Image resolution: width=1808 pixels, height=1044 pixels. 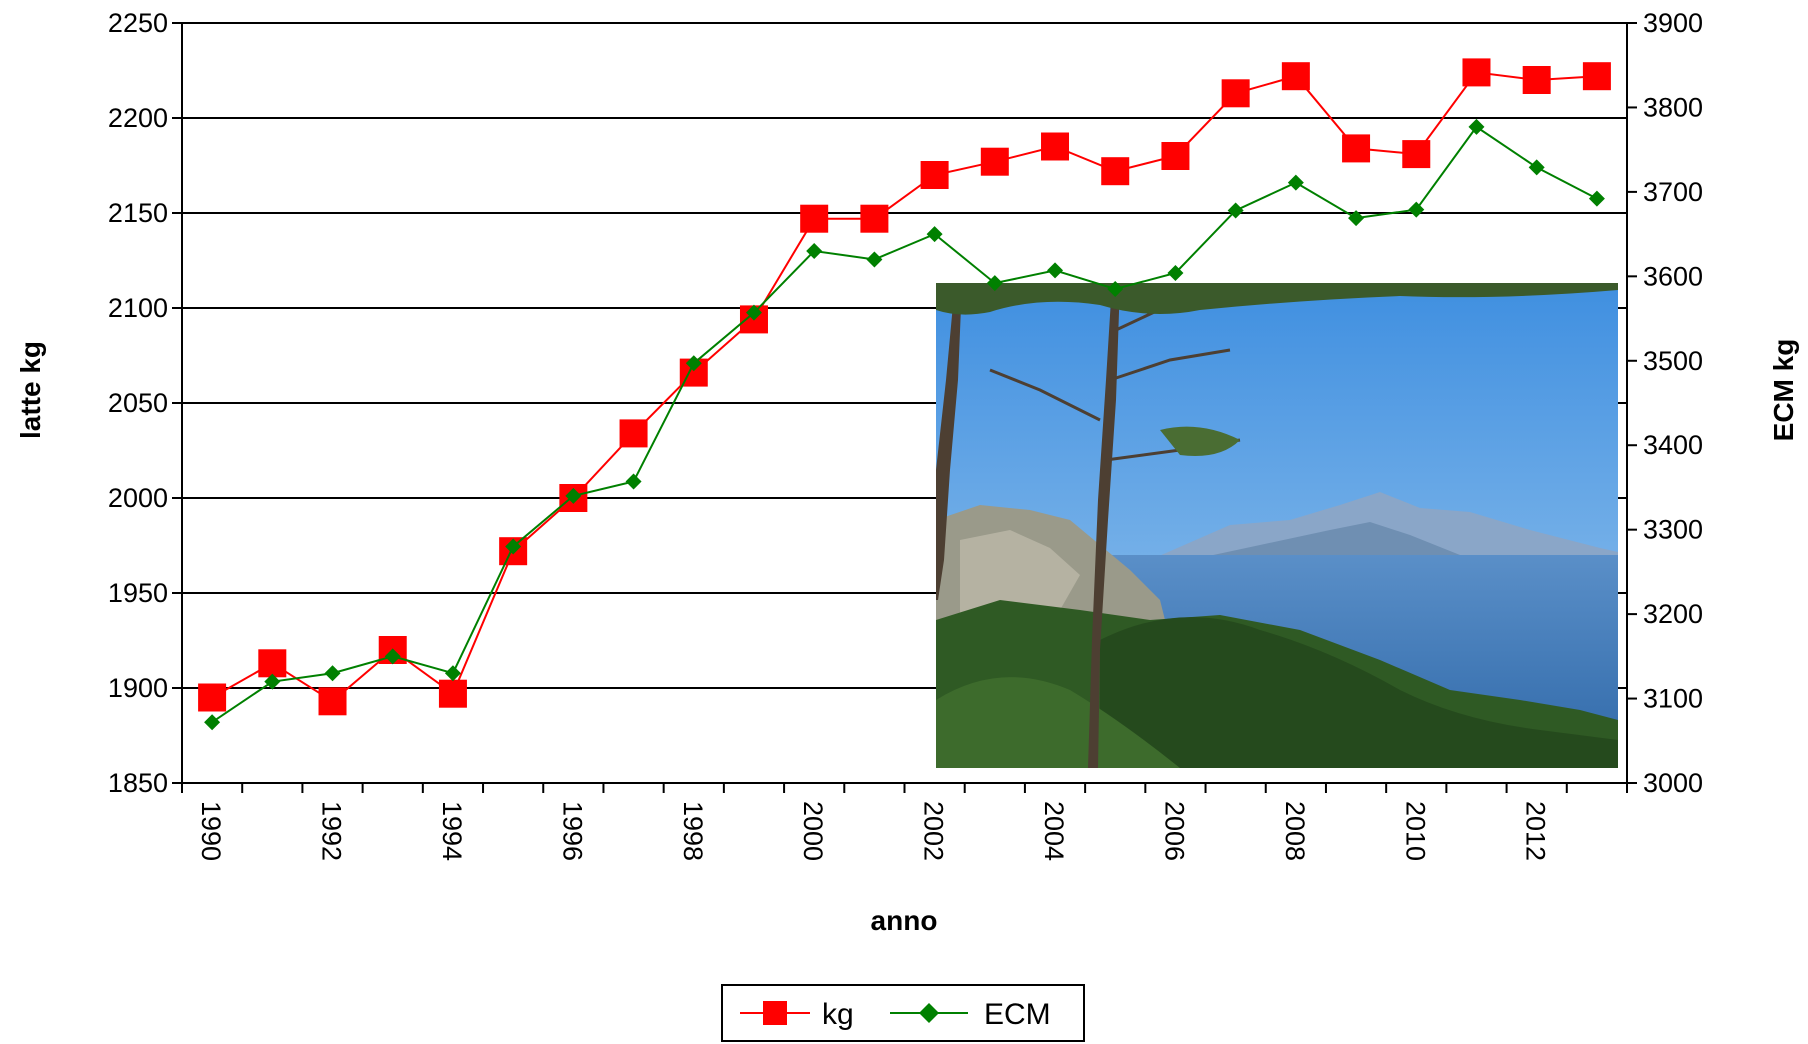 I want to click on legend-ecm-label: ECM, so click(x=1017, y=1014).